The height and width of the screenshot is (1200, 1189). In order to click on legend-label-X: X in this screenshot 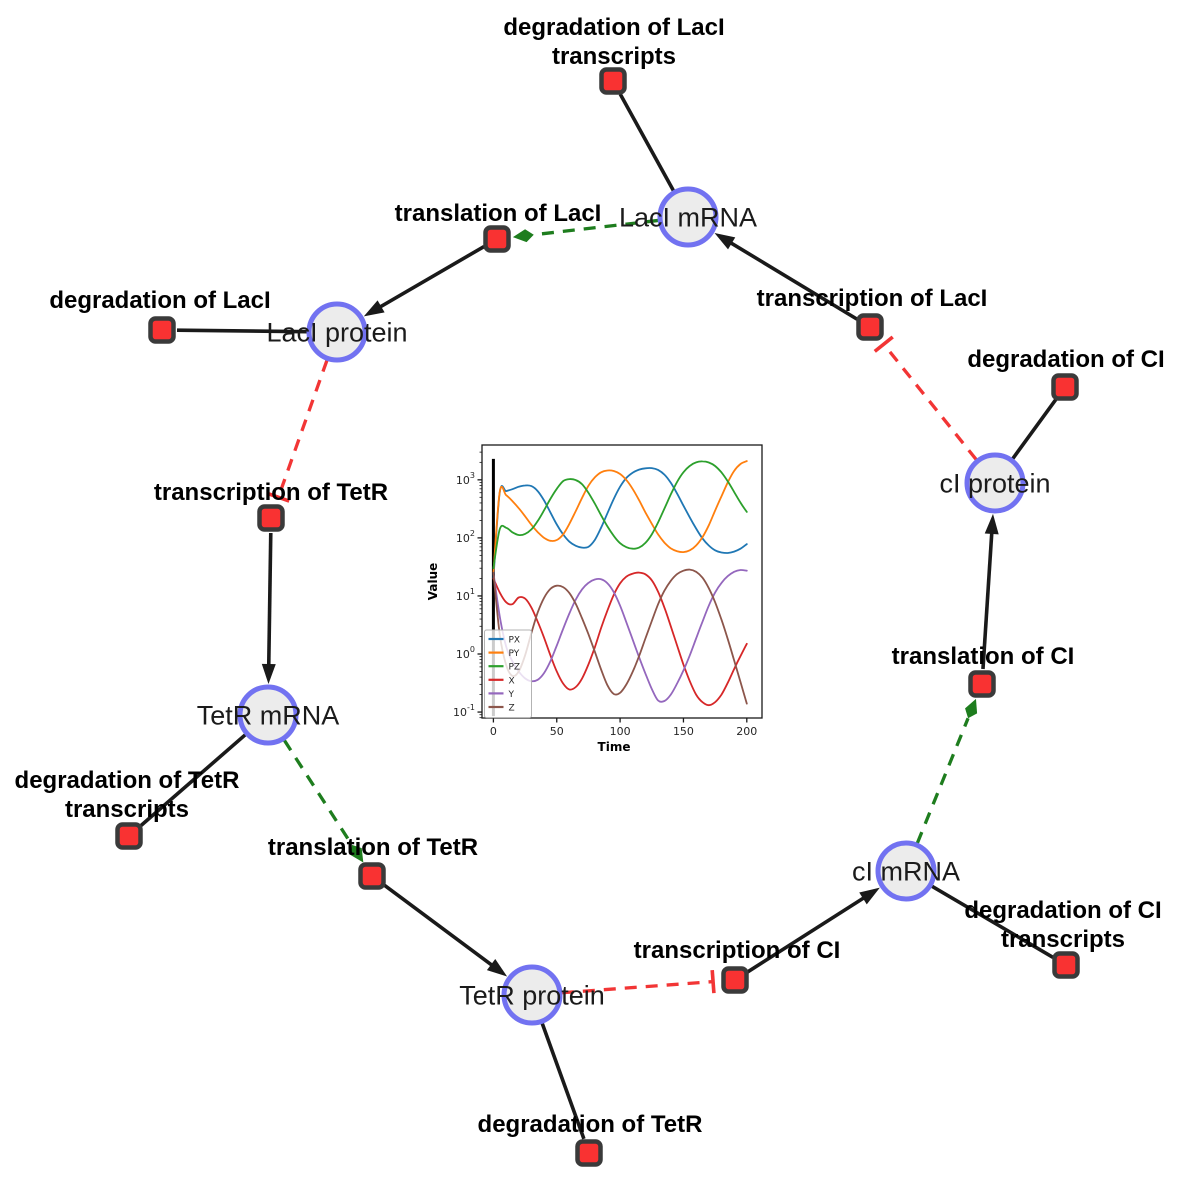, I will do `click(512, 681)`.